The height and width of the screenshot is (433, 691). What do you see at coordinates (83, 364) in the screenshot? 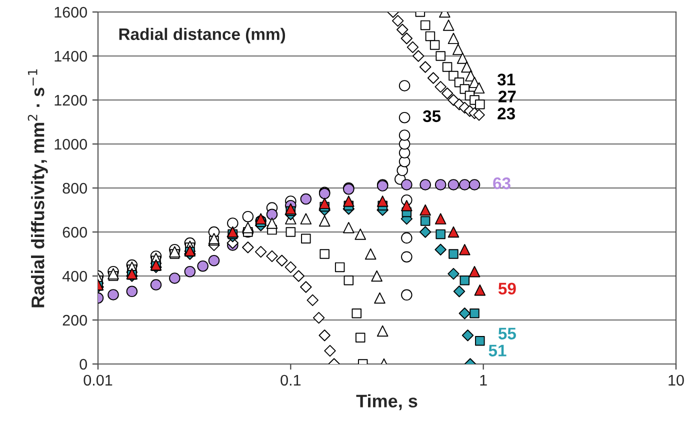
I see `y-tick-label: 0` at bounding box center [83, 364].